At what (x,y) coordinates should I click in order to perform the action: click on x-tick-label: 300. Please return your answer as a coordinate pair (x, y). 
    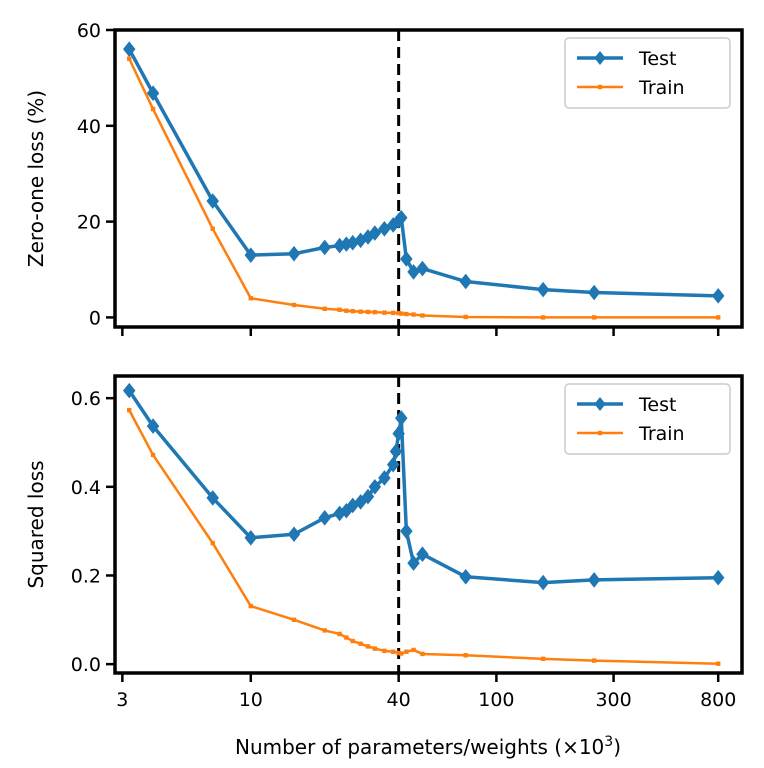
    Looking at the image, I should click on (613, 700).